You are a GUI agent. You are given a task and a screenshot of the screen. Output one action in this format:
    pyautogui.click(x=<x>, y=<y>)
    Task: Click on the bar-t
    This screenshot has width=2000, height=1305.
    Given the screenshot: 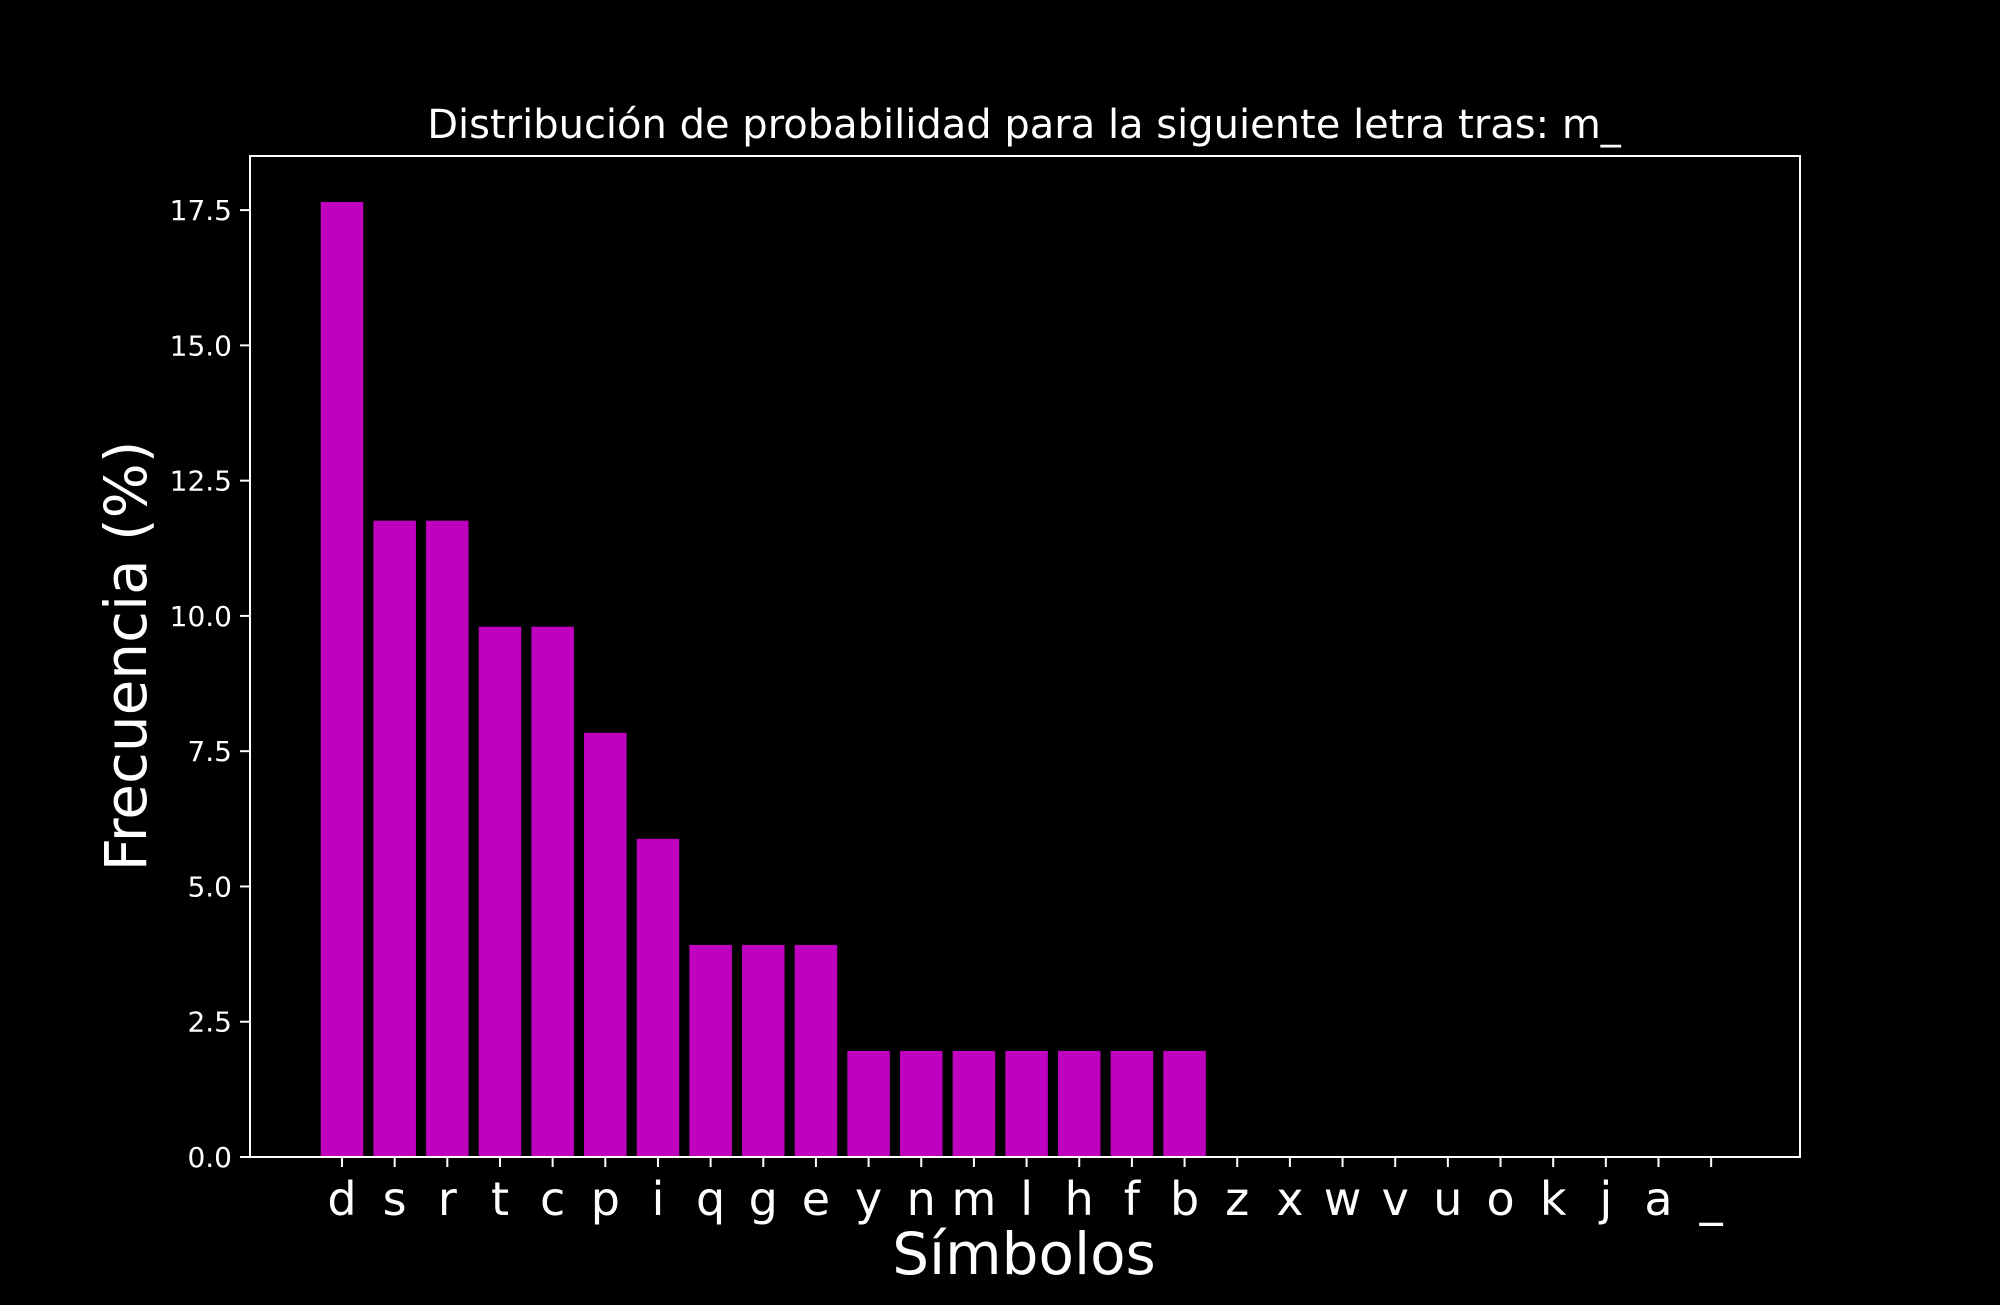 What is the action you would take?
    pyautogui.click(x=500, y=891)
    